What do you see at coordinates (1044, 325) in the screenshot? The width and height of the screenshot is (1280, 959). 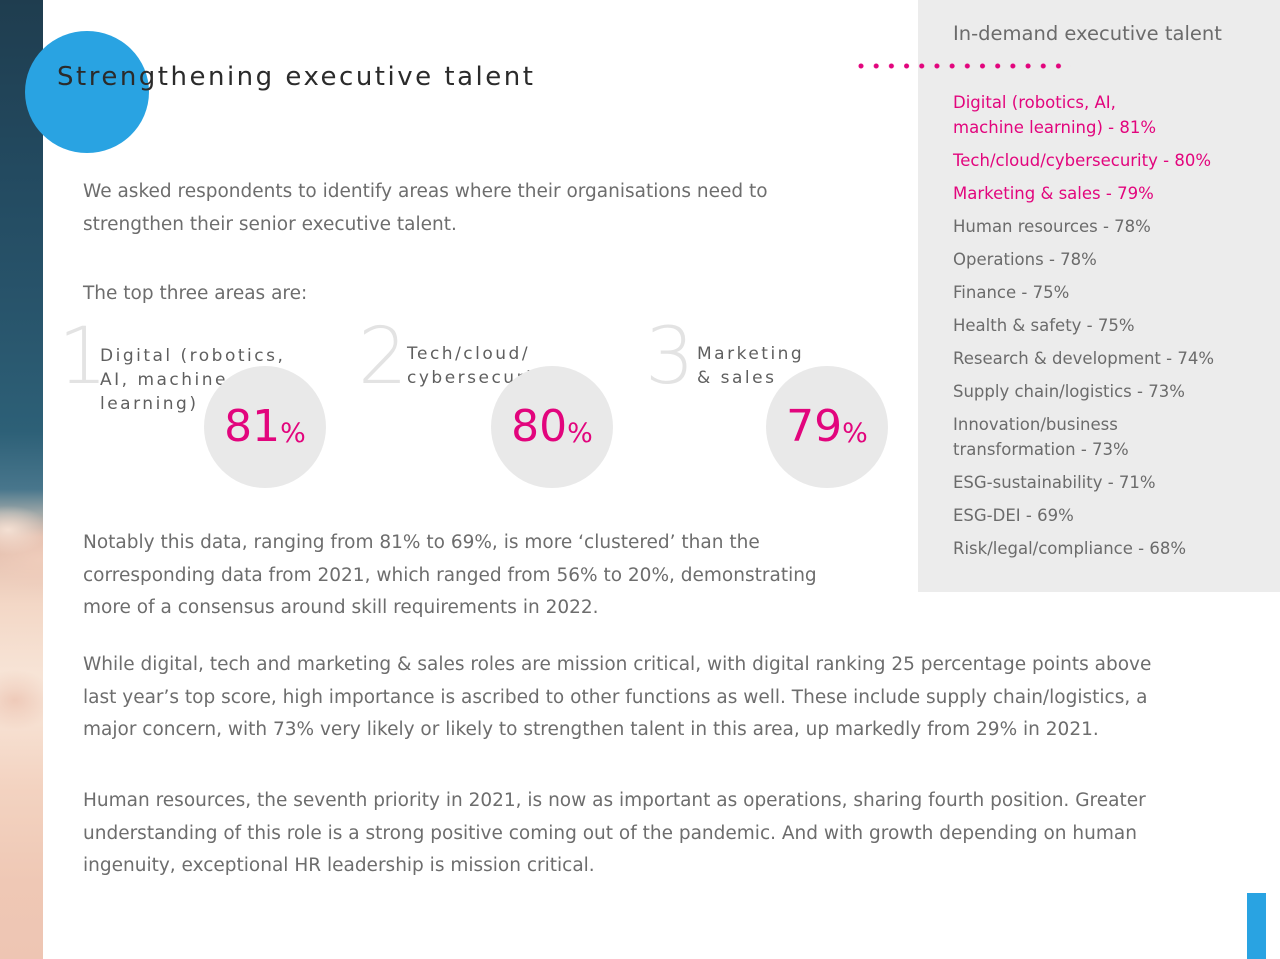 I see `sidebar-item-health-safety: Health & safety - 75%` at bounding box center [1044, 325].